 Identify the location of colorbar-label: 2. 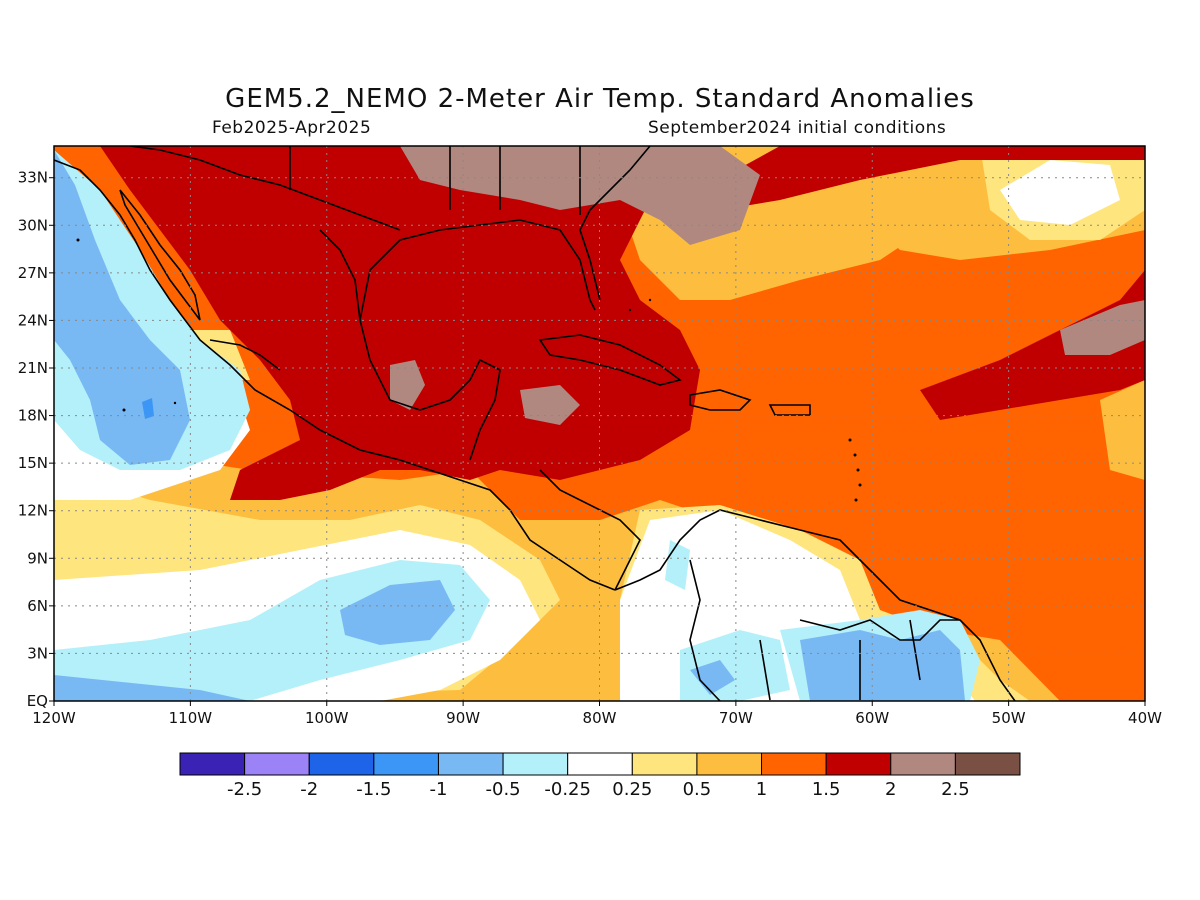
(890, 789).